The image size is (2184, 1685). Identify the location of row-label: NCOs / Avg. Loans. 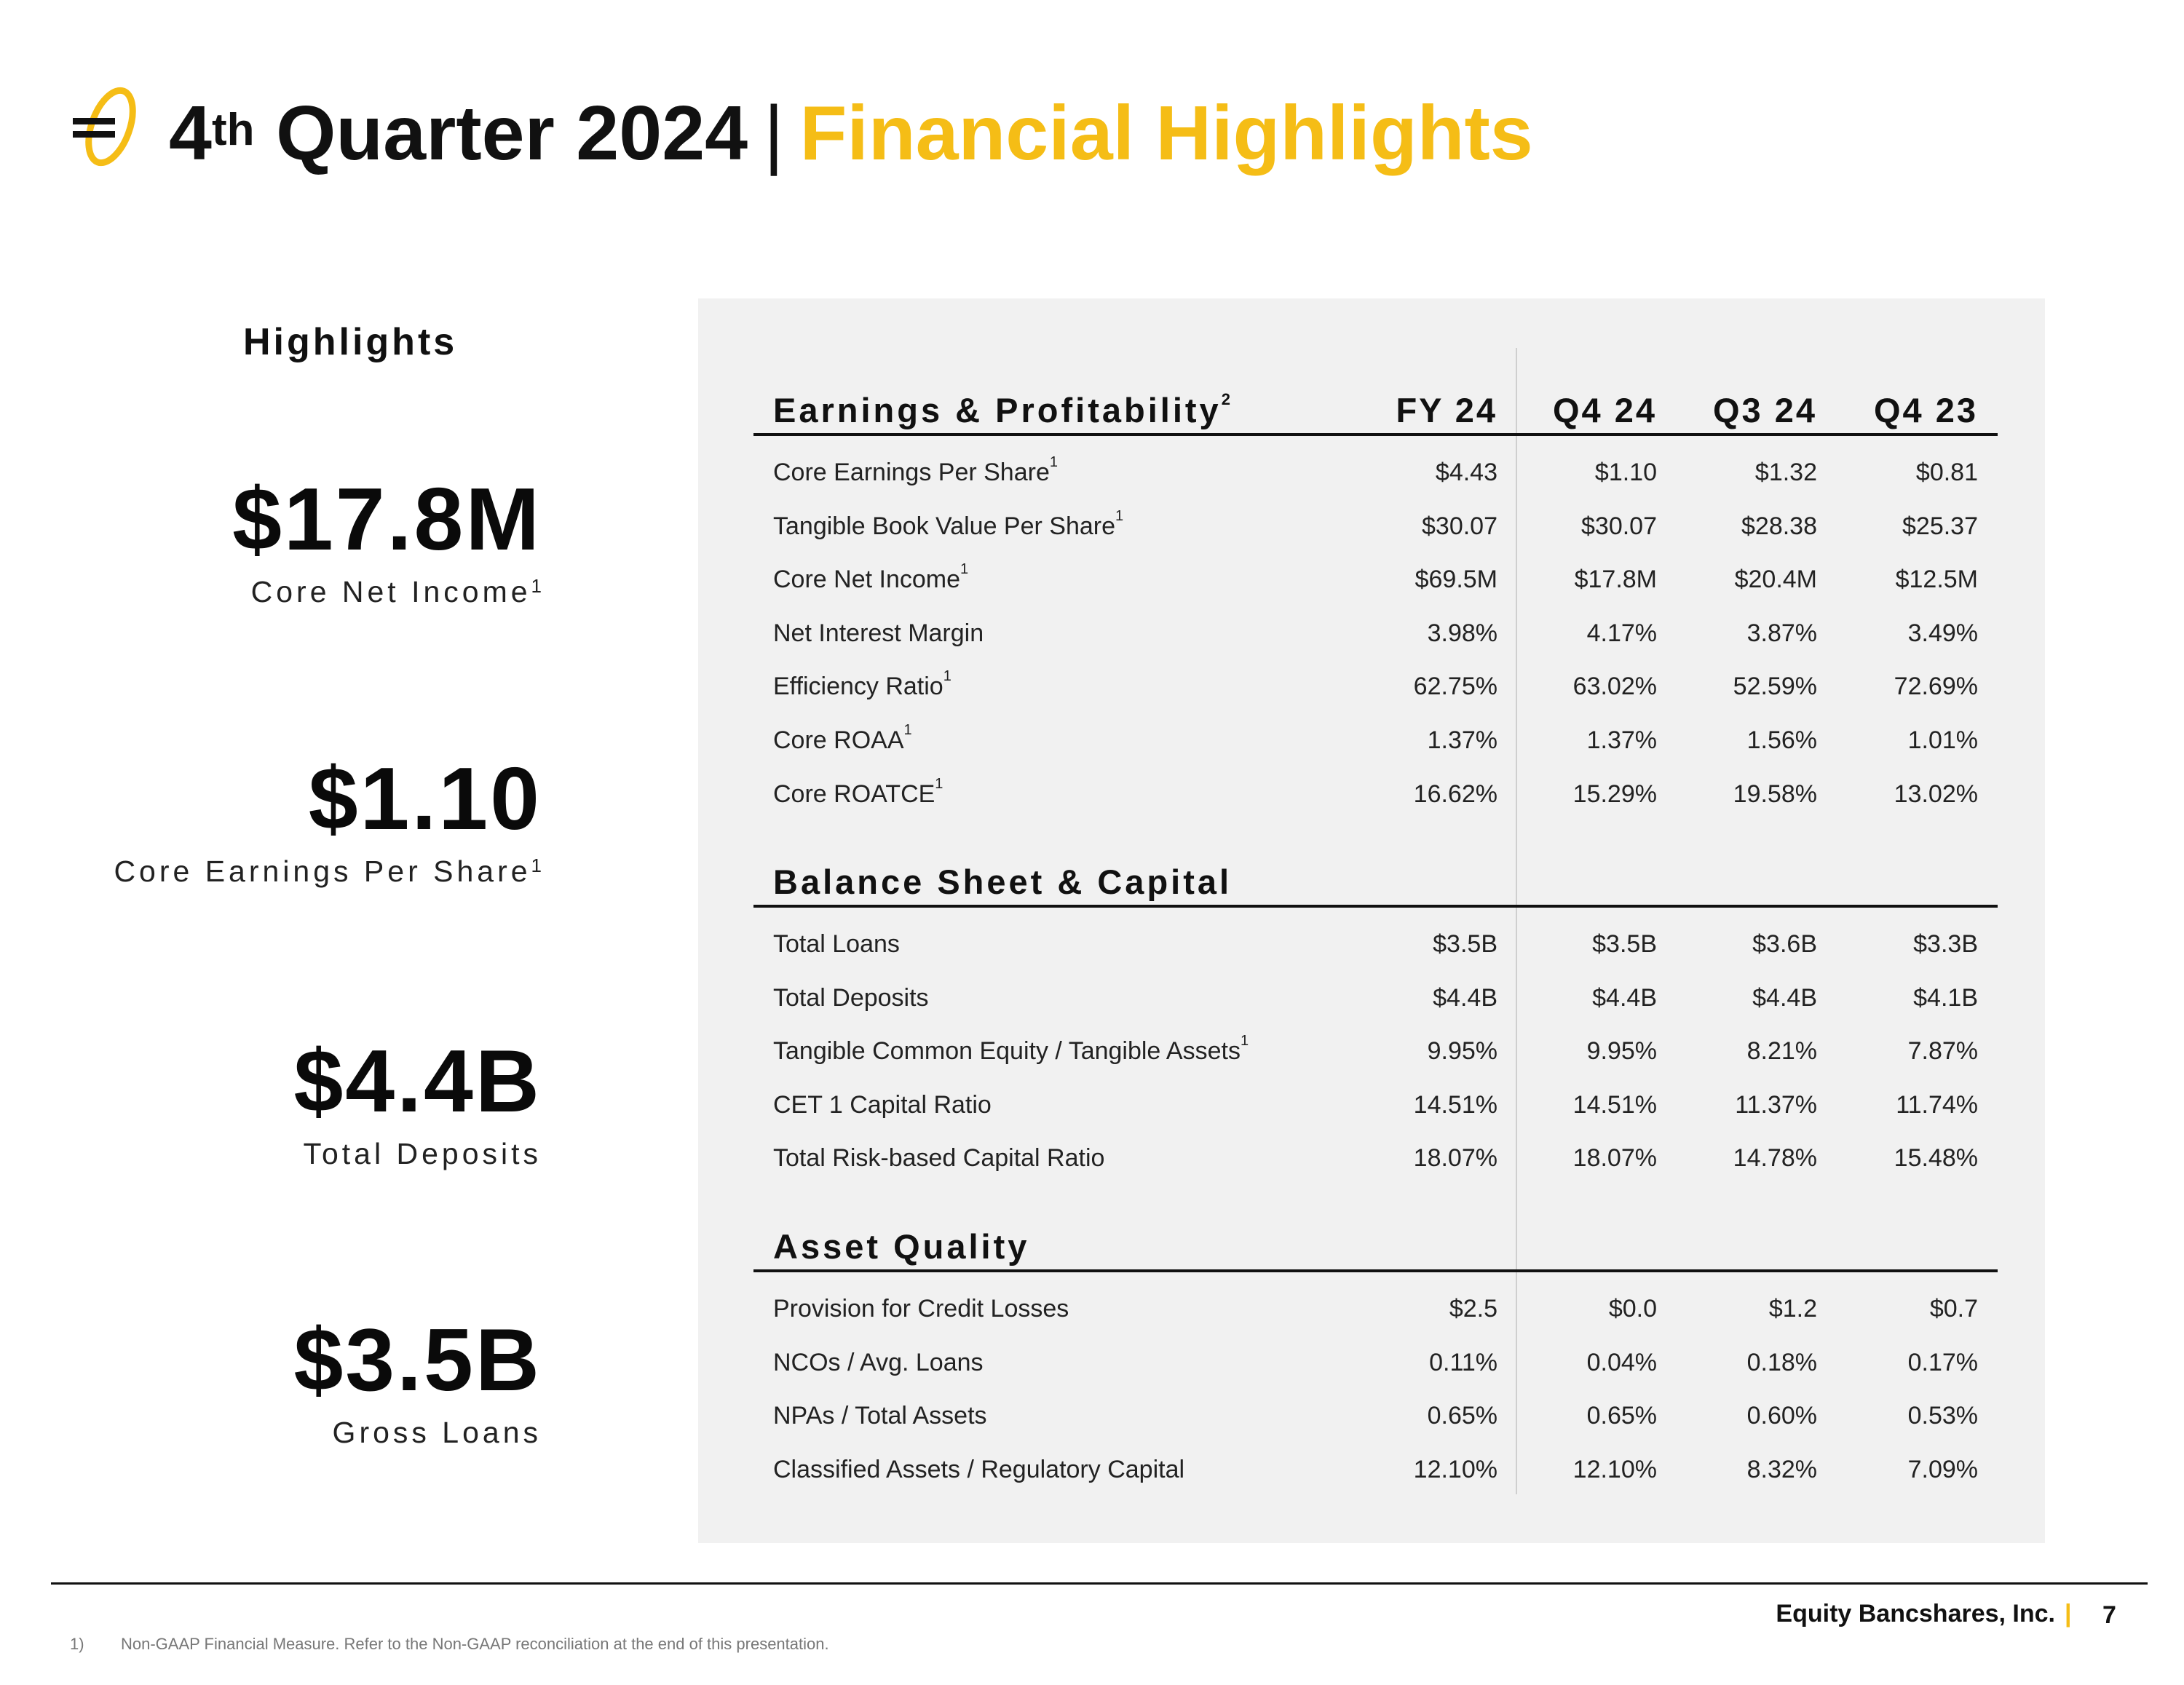
(878, 1362).